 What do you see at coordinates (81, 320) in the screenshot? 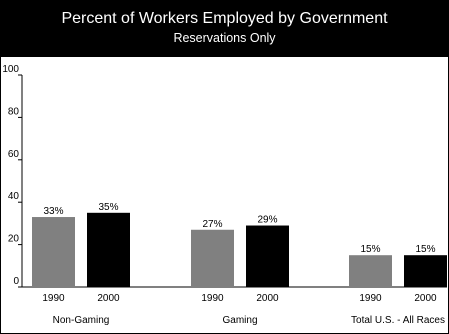
I see `group-label: Non-Gaming` at bounding box center [81, 320].